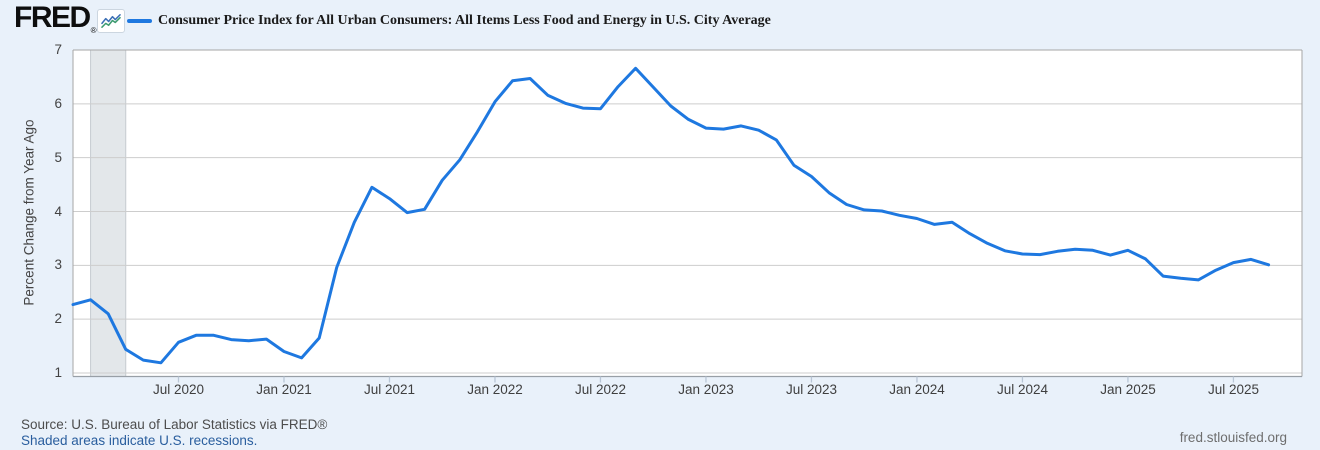 The width and height of the screenshot is (1320, 450). Describe the element at coordinates (93, 30) in the screenshot. I see `registered-trademark-icon: ®` at that location.